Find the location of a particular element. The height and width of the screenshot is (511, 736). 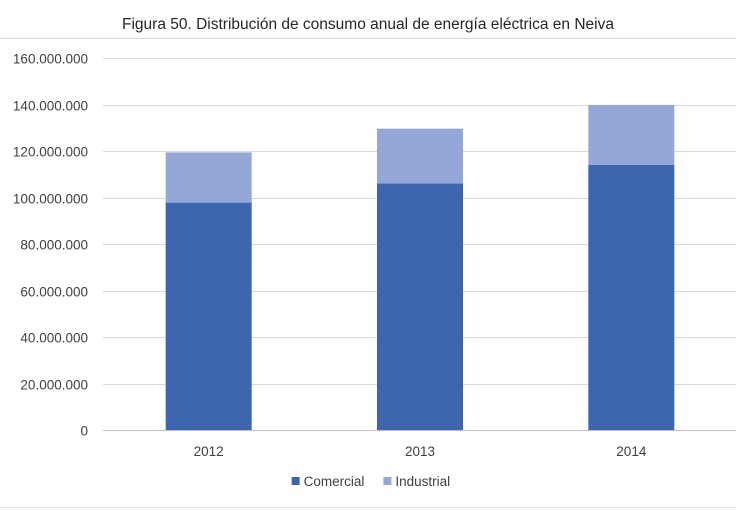

y-tick-label: 0 is located at coordinates (84, 431).